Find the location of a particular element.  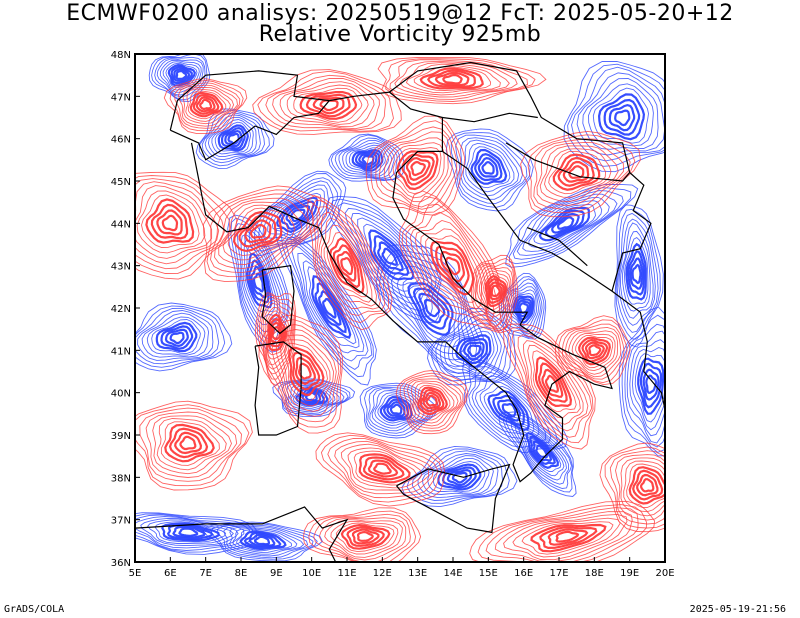

lon-tick-label: 8E is located at coordinates (241, 573).